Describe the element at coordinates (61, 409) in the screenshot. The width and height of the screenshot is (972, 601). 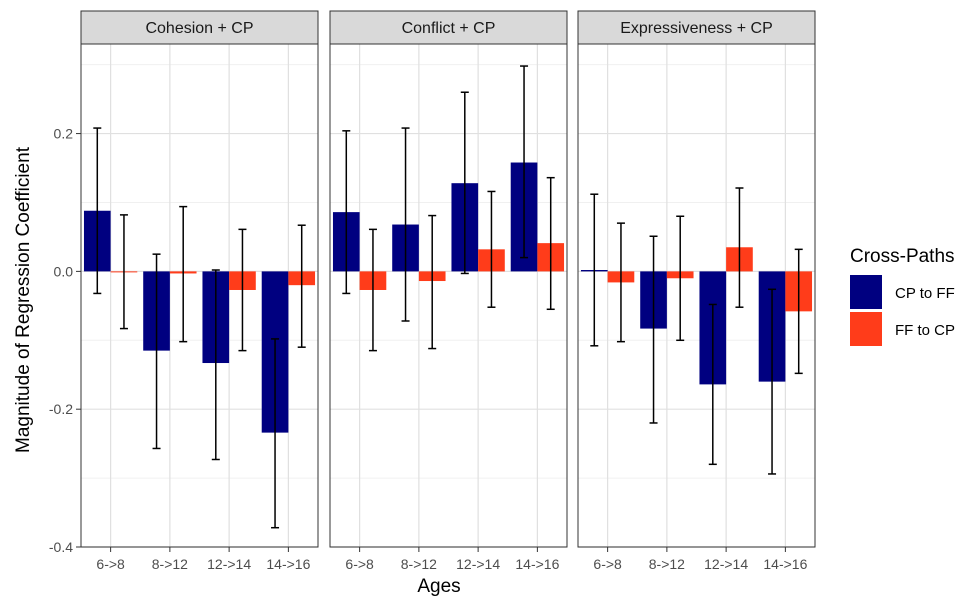
I see `y-tick-label: -0.2` at that location.